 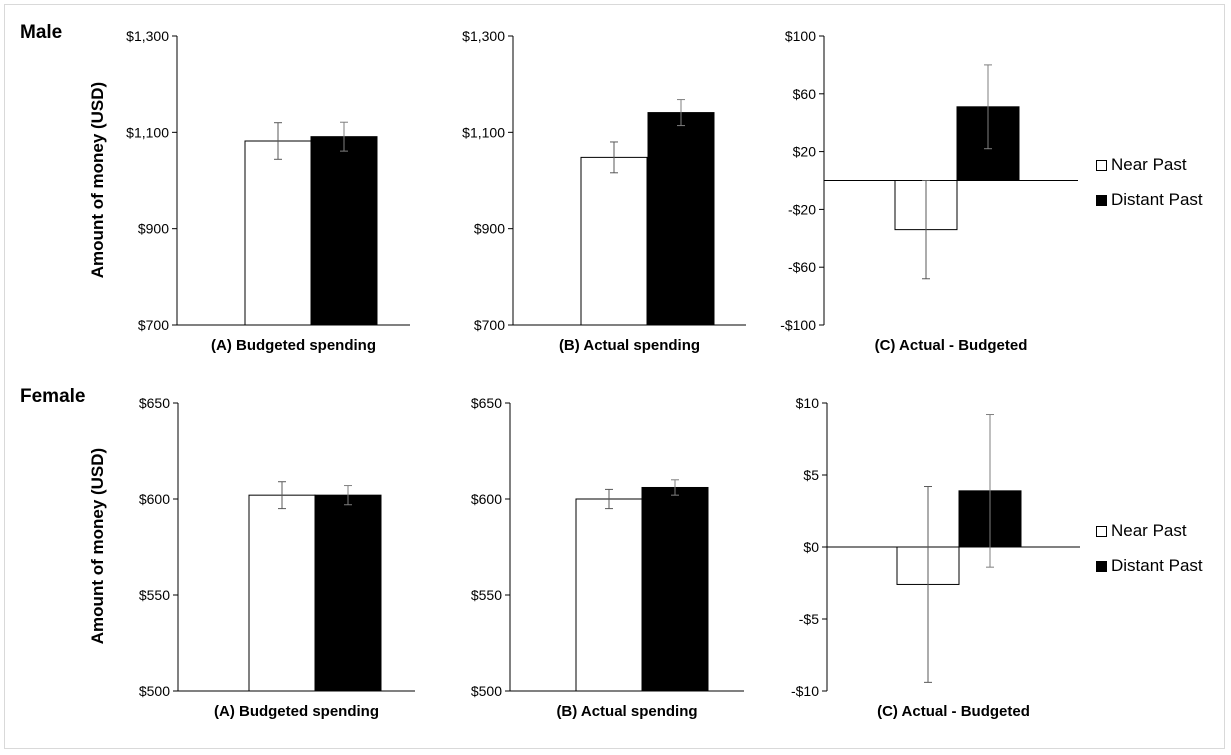 I want to click on female-b-y-tick-label: $550, so click(x=486, y=595).